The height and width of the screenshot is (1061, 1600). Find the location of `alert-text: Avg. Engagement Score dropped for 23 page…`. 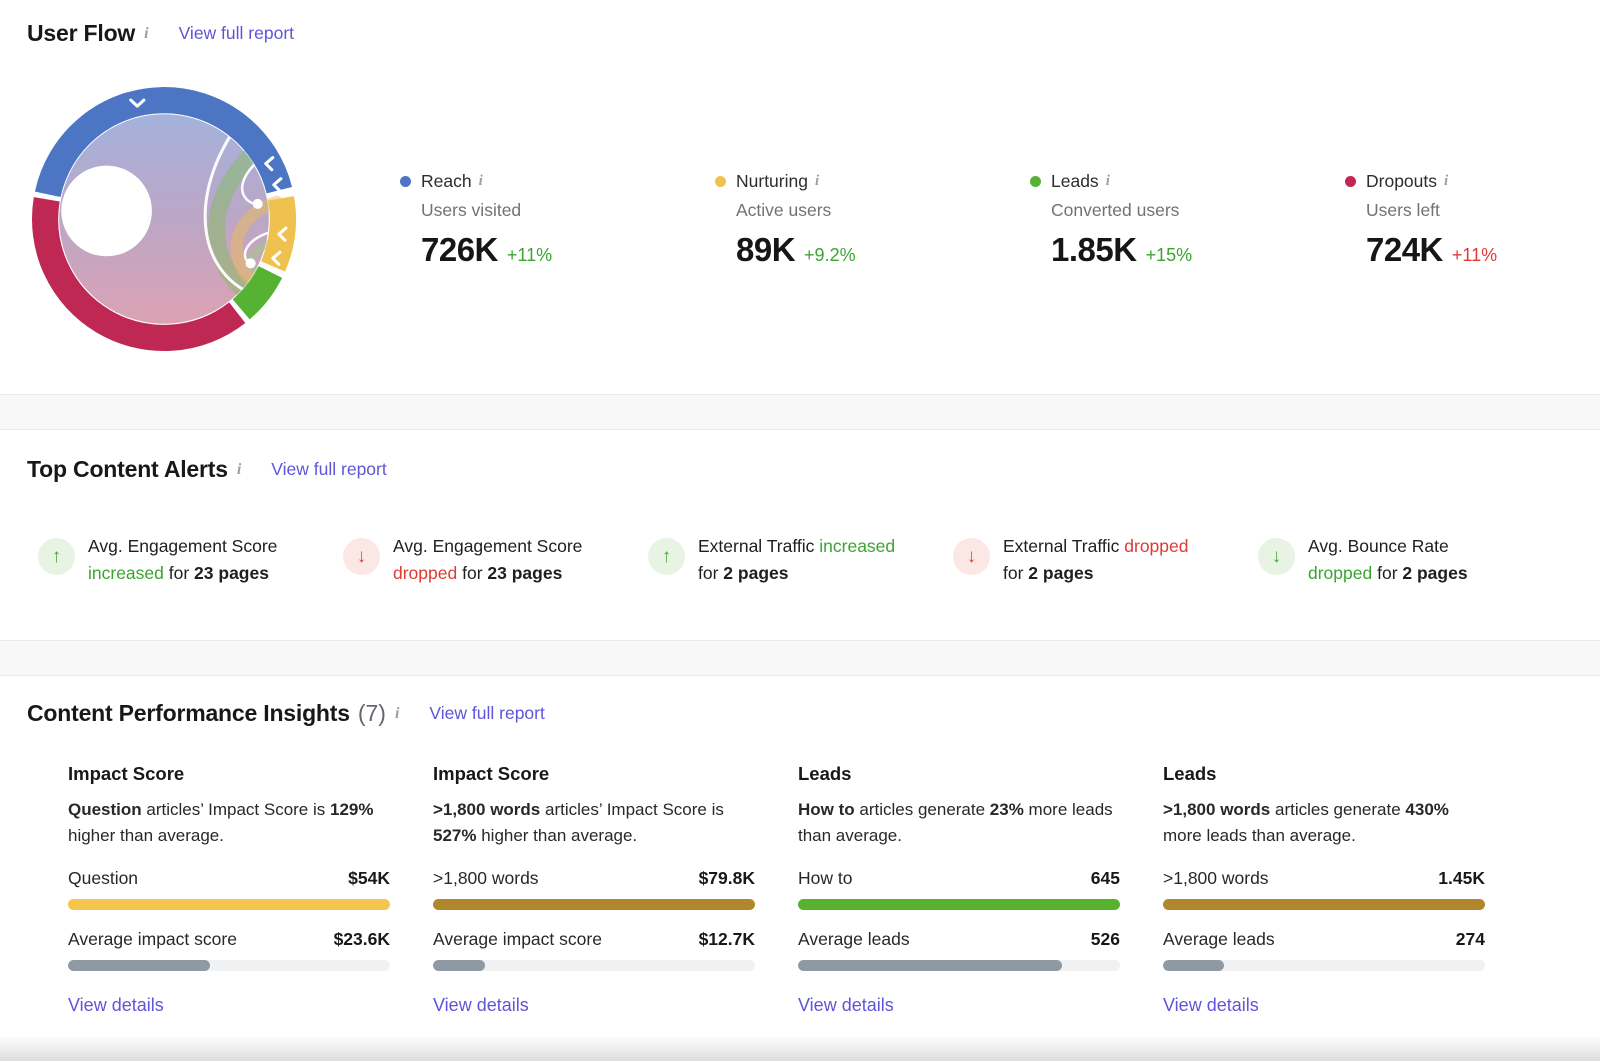

alert-text: Avg. Engagement Score dropped for 23 page… is located at coordinates (494, 560).